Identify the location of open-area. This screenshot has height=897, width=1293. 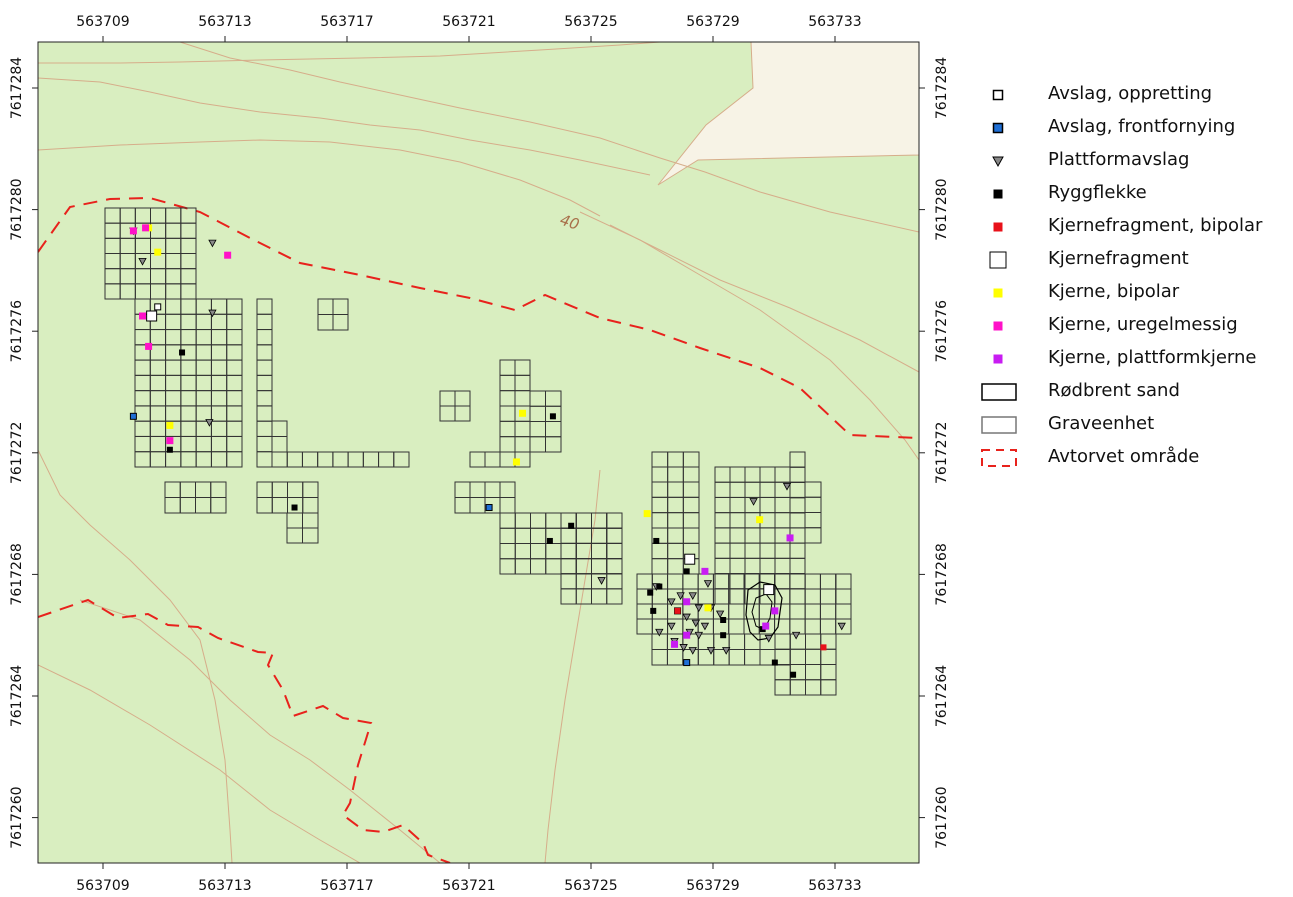
(788, 114).